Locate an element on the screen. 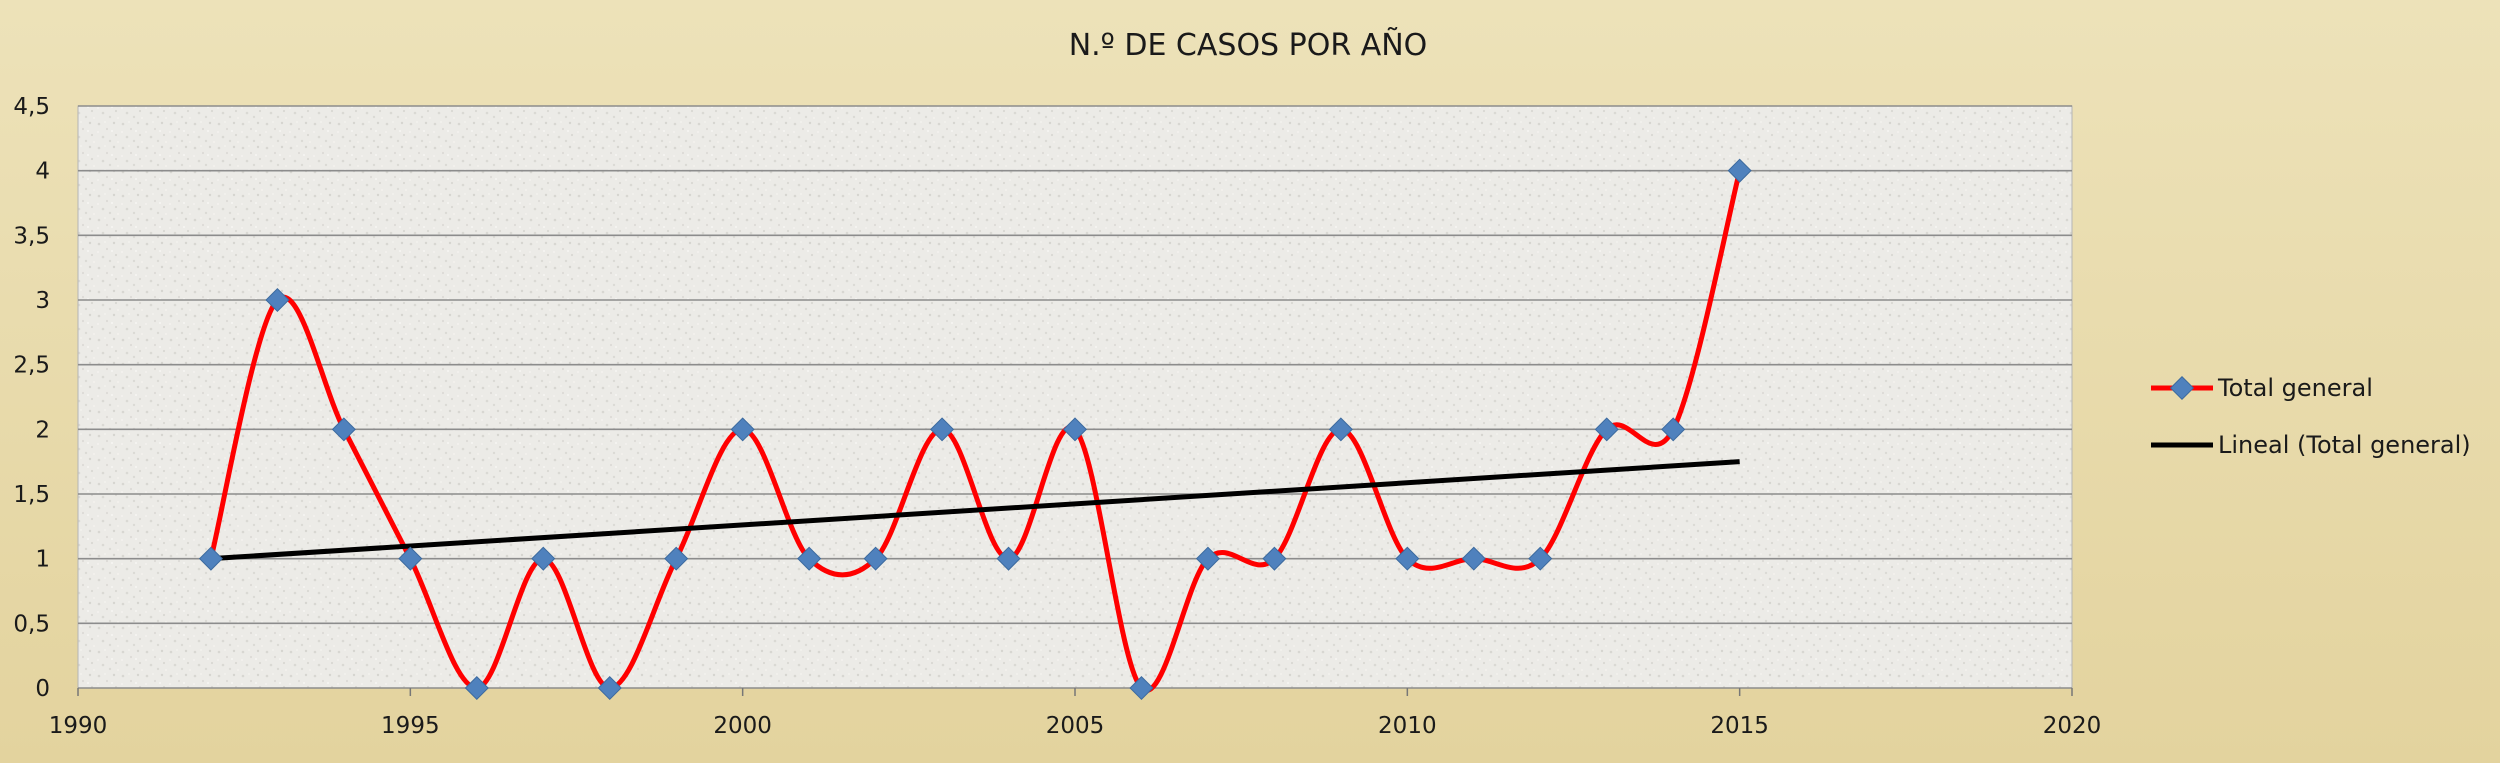 The width and height of the screenshot is (2500, 763). x-tick-label: 2020 is located at coordinates (2072, 726).